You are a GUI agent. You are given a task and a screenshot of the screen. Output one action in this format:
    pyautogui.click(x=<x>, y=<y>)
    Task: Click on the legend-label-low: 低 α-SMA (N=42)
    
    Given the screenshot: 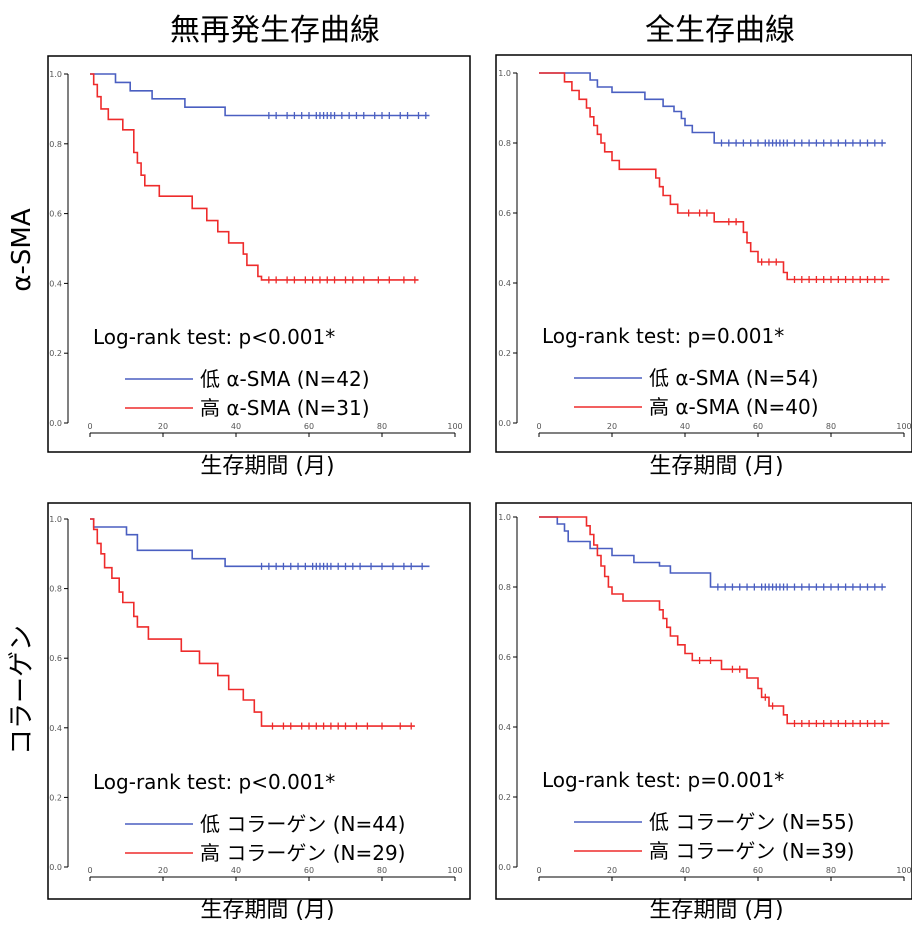 What is the action you would take?
    pyautogui.click(x=285, y=379)
    